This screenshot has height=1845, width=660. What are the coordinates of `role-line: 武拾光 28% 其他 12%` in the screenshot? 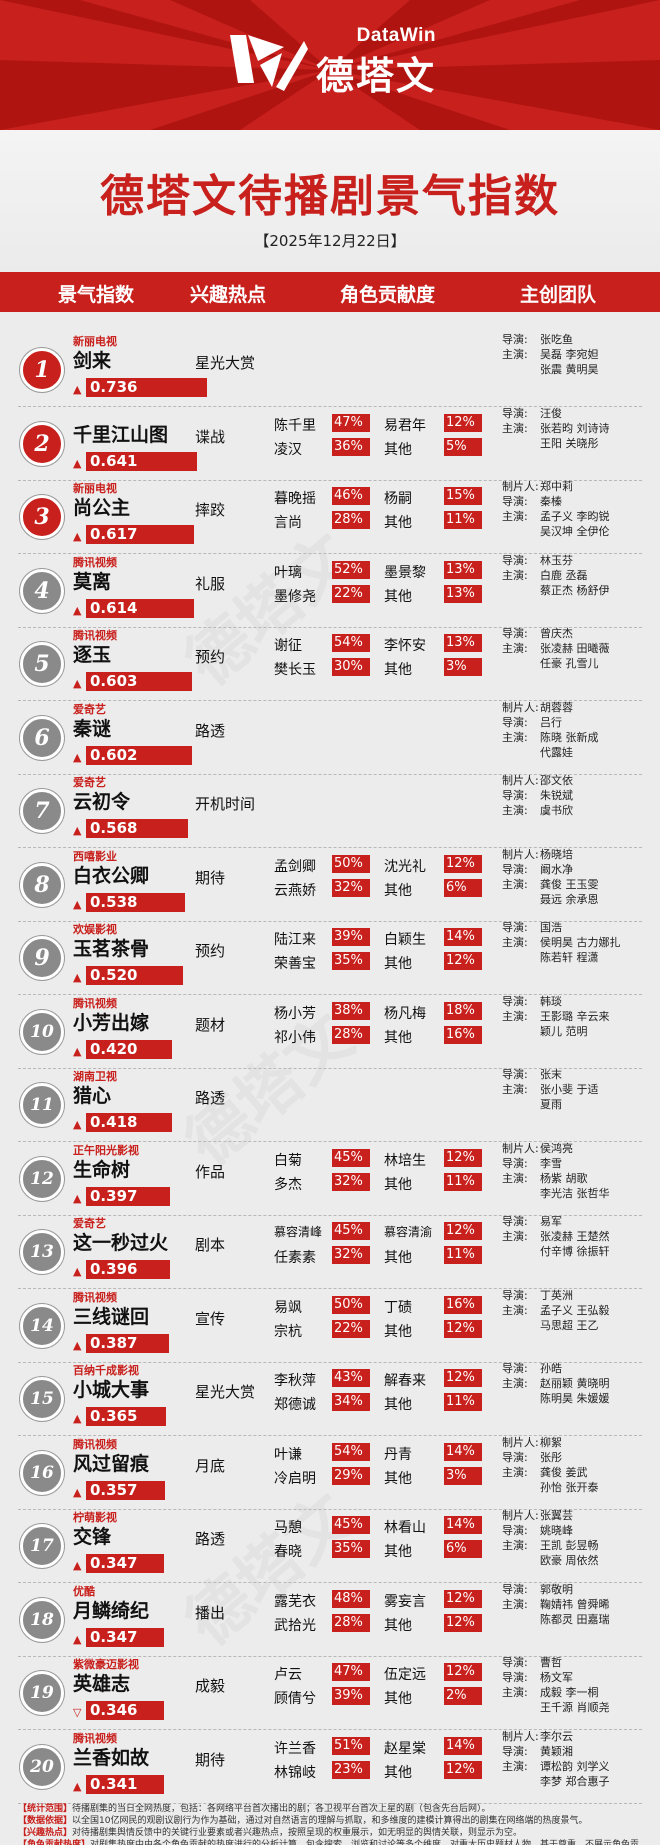 It's located at (384, 1624).